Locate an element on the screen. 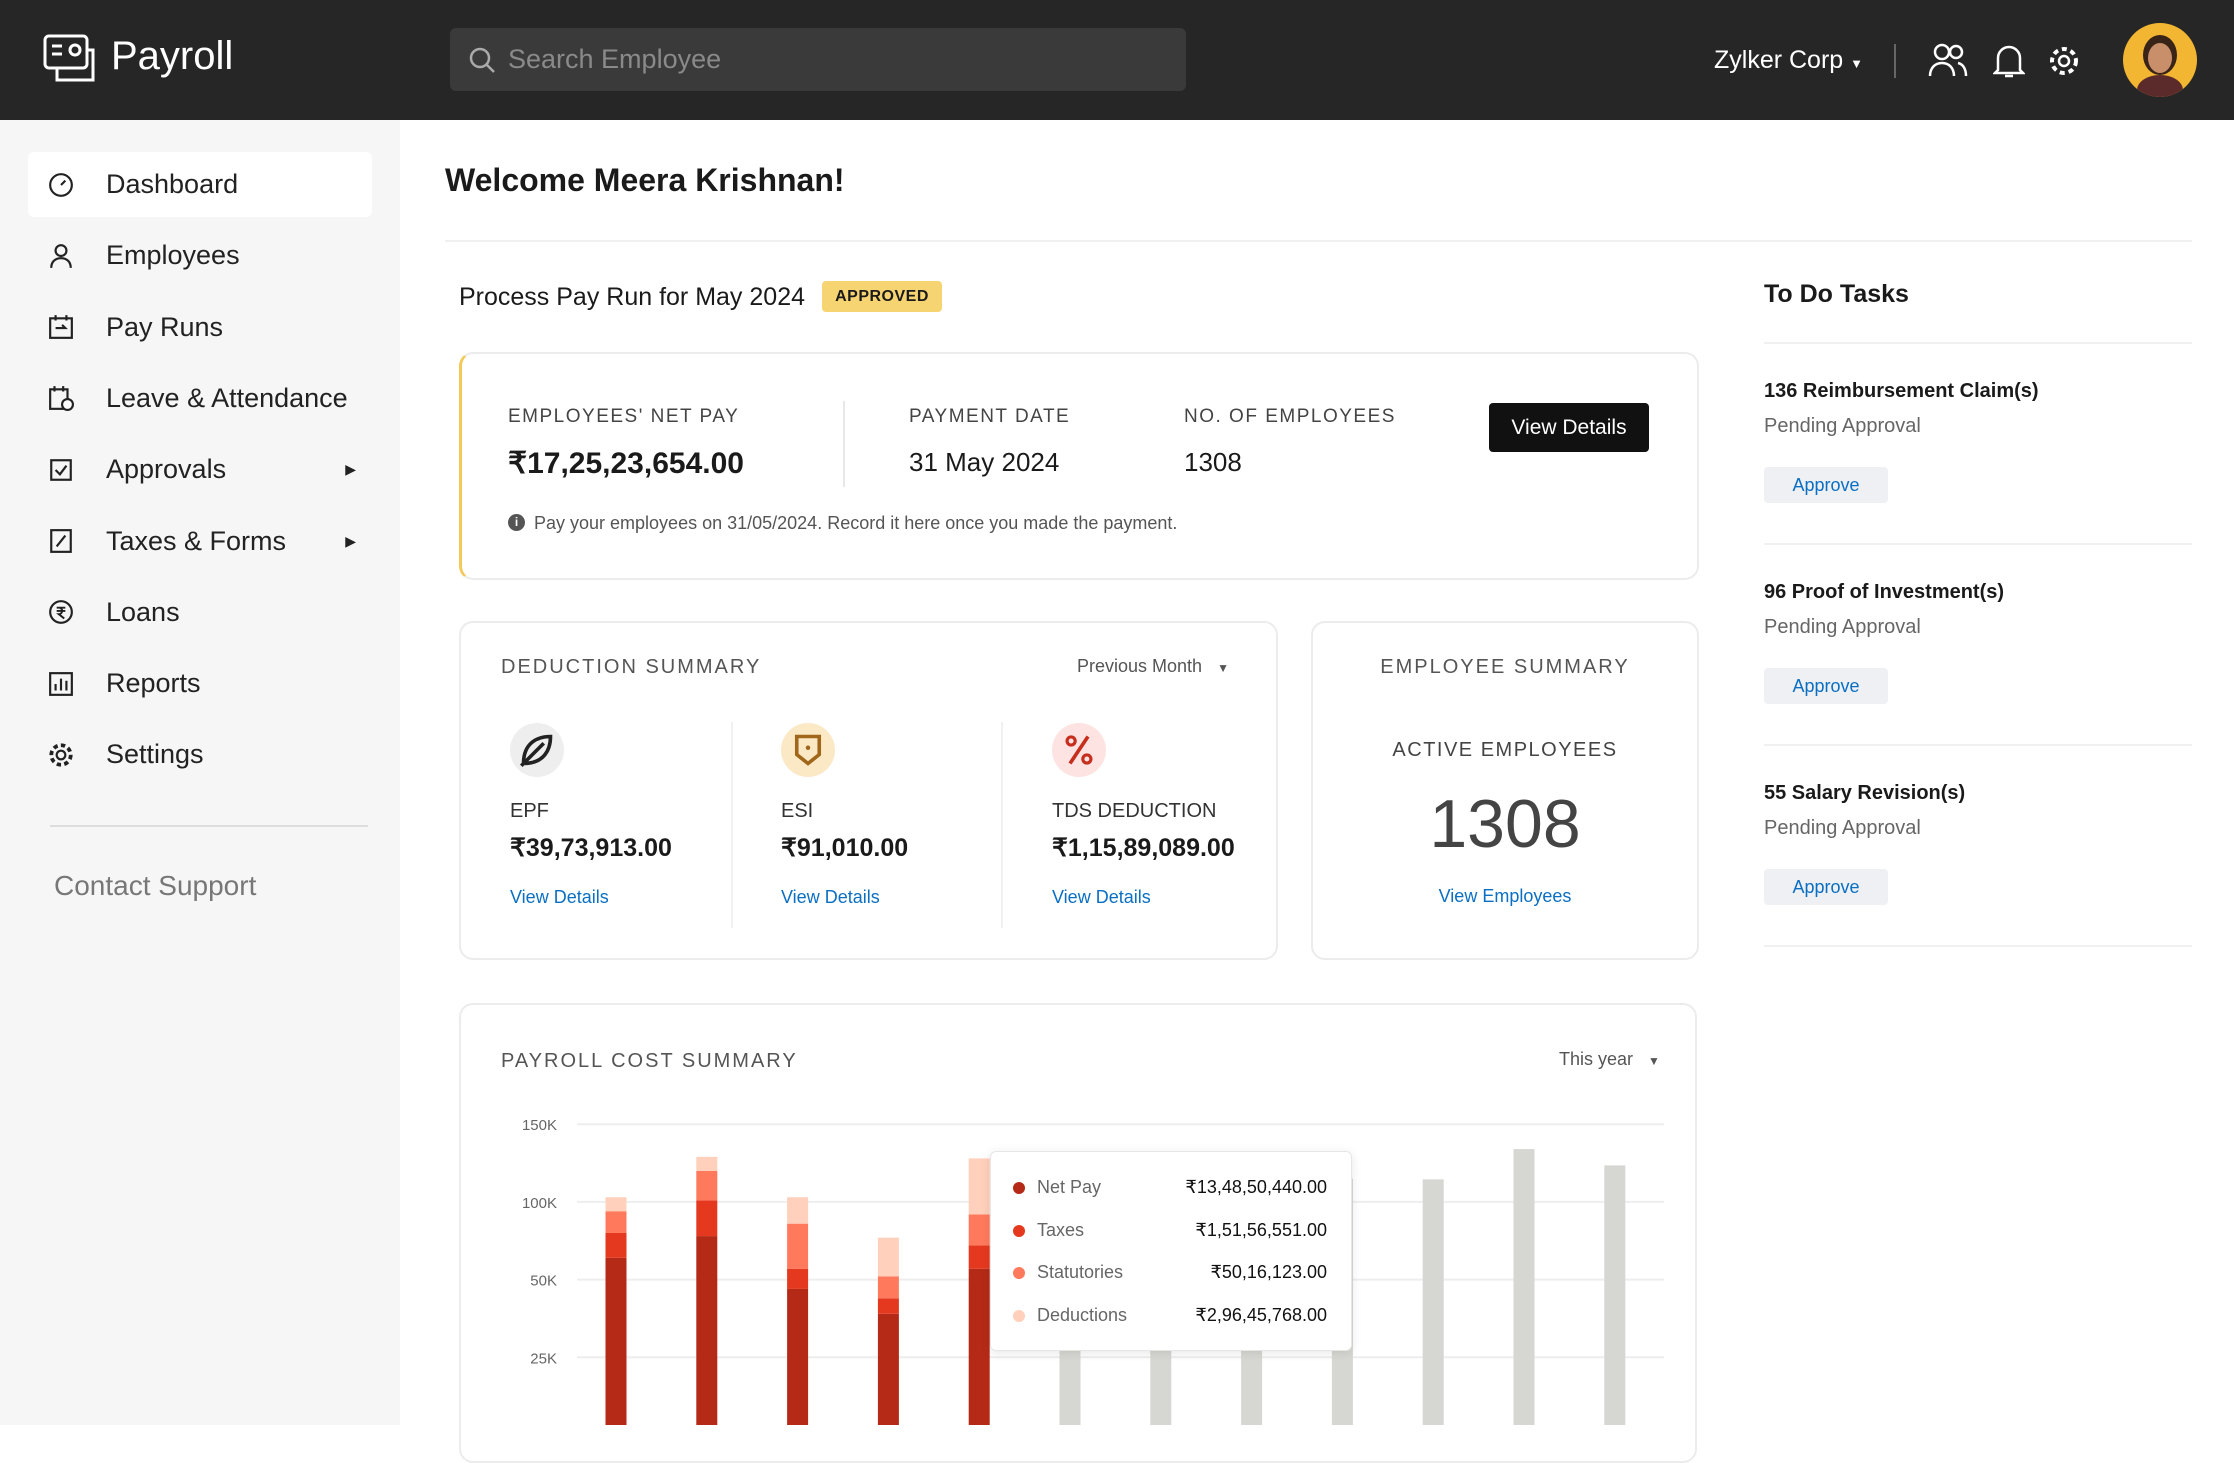 The image size is (2234, 1463). tooltip-row: Deductions ₹2,96,45,768.00 is located at coordinates (1171, 1316).